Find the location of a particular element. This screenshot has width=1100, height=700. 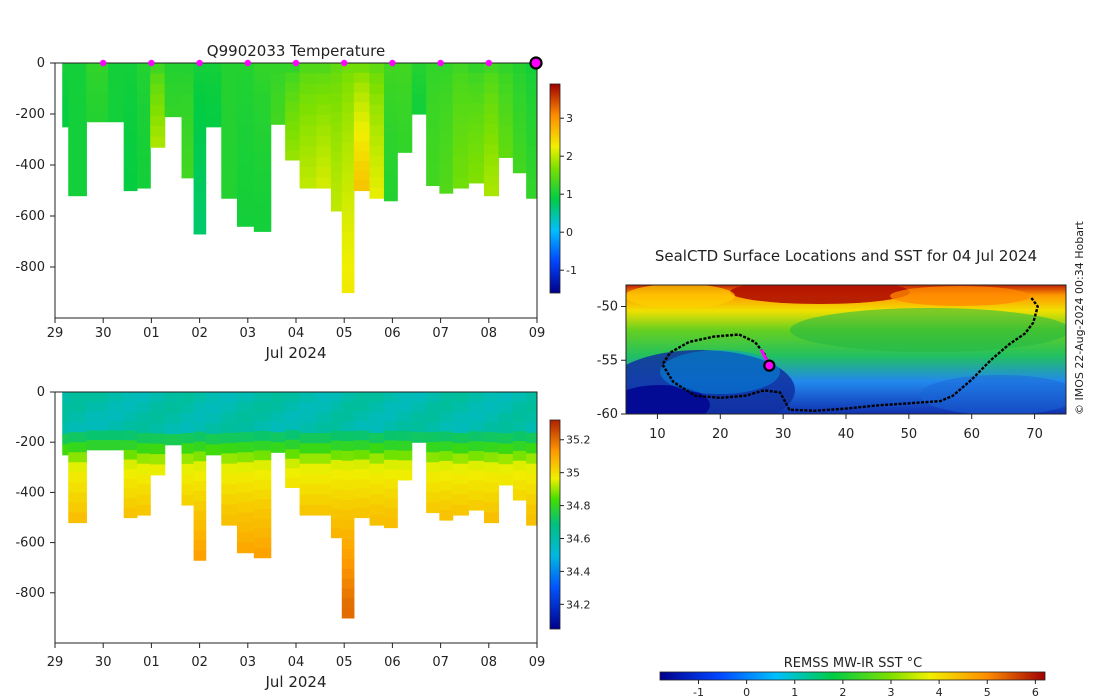

colorbar-tick-label: 2 is located at coordinates (569, 156).